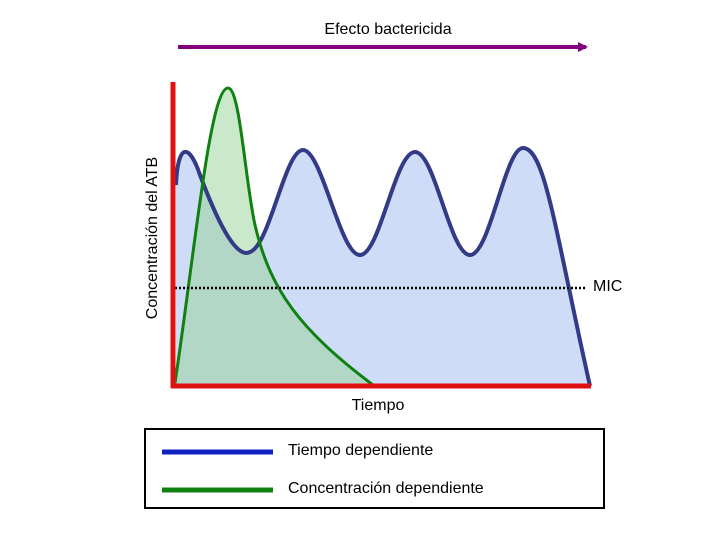  I want to click on legend-box, so click(374, 468).